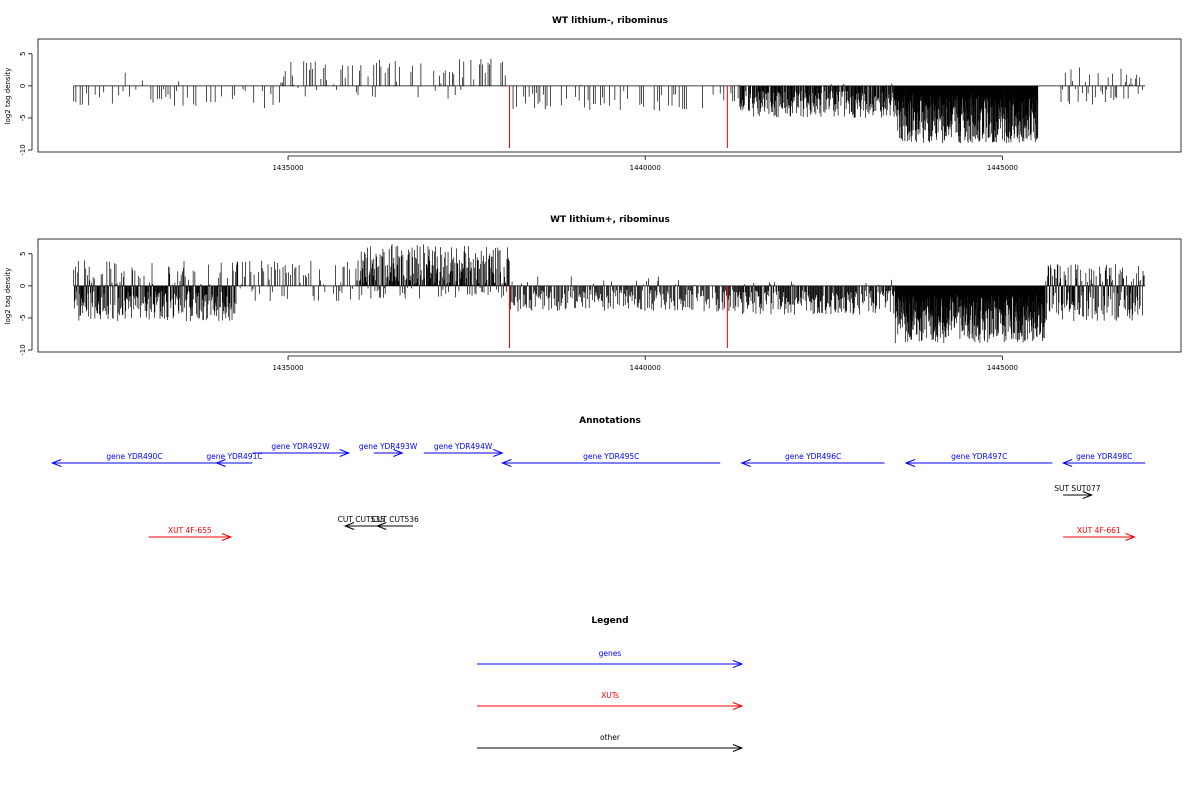 Image resolution: width=1200 pixels, height=800 pixels. Describe the element at coordinates (234, 456) in the screenshot. I see `feature-label: gene YDR491C` at that location.